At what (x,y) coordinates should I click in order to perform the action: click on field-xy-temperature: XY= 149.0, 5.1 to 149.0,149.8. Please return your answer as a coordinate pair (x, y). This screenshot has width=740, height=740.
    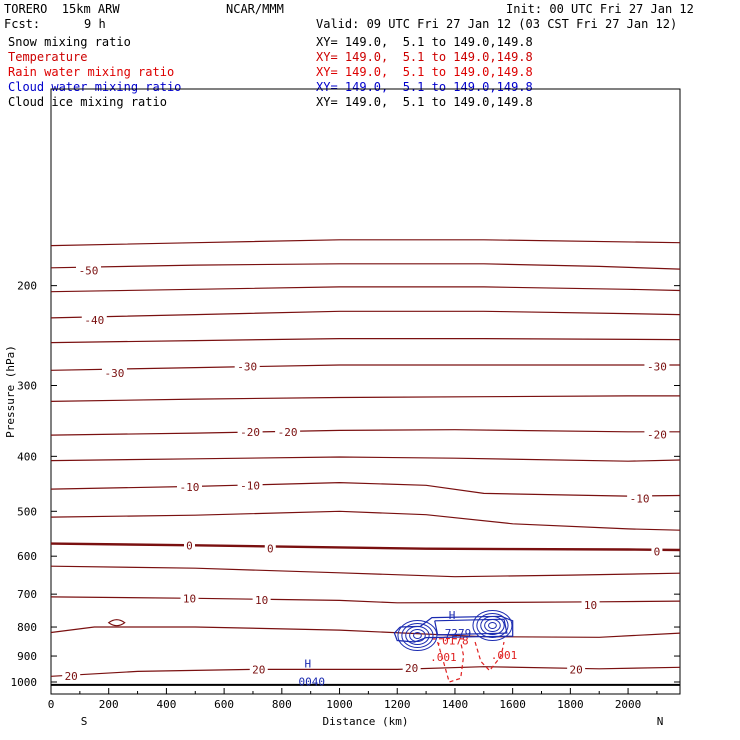
    Looking at the image, I should click on (424, 57).